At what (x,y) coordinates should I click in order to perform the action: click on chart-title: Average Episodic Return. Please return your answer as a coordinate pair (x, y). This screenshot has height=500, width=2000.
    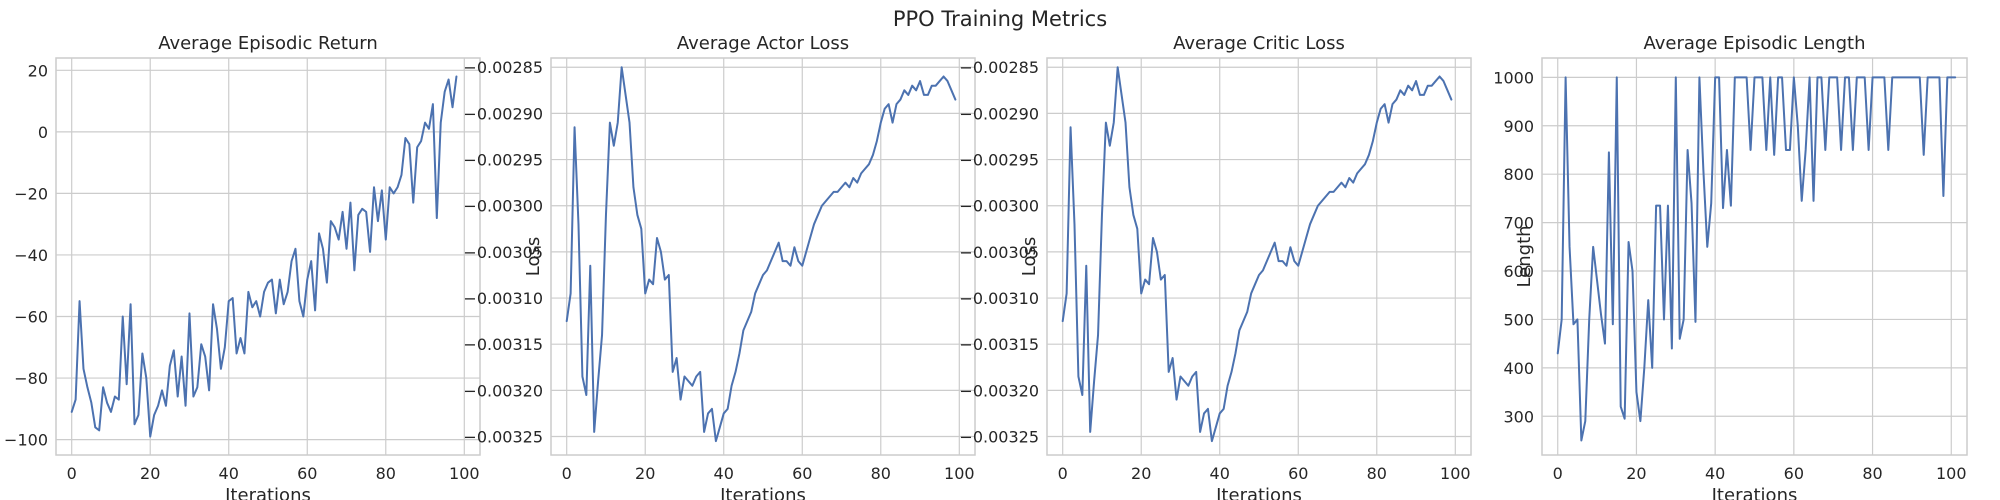
    Looking at the image, I should click on (268, 43).